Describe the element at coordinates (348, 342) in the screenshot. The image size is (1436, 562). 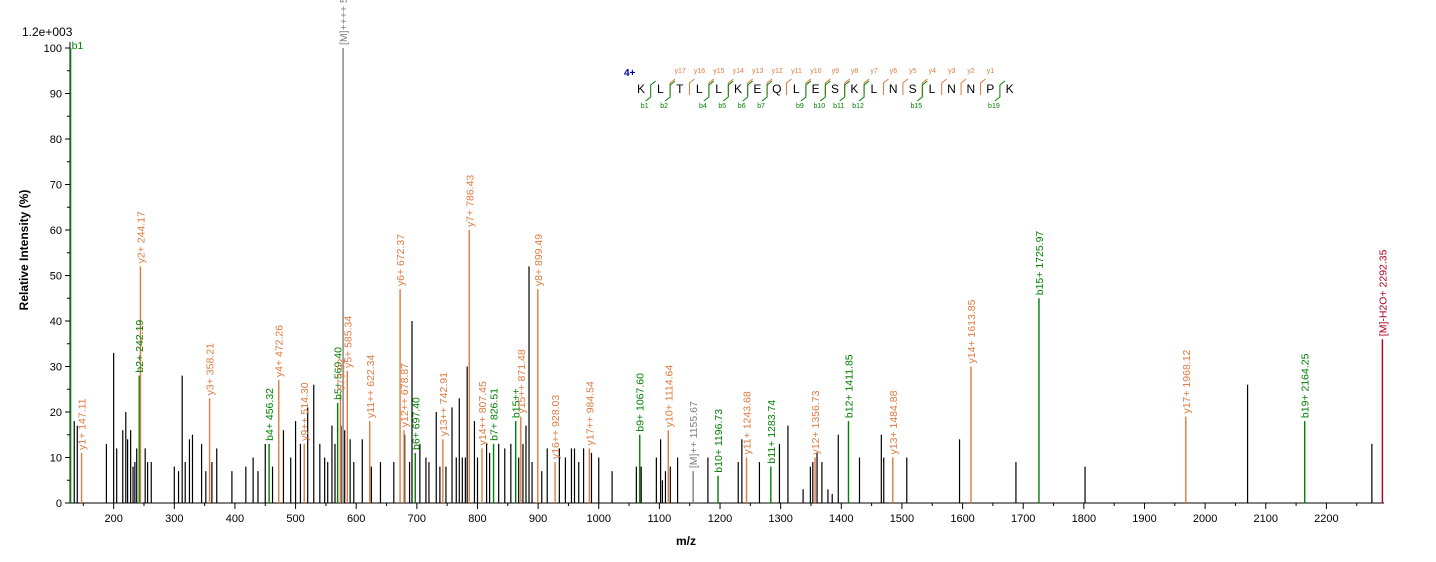
I see `peak-label: y5+ 585.34` at that location.